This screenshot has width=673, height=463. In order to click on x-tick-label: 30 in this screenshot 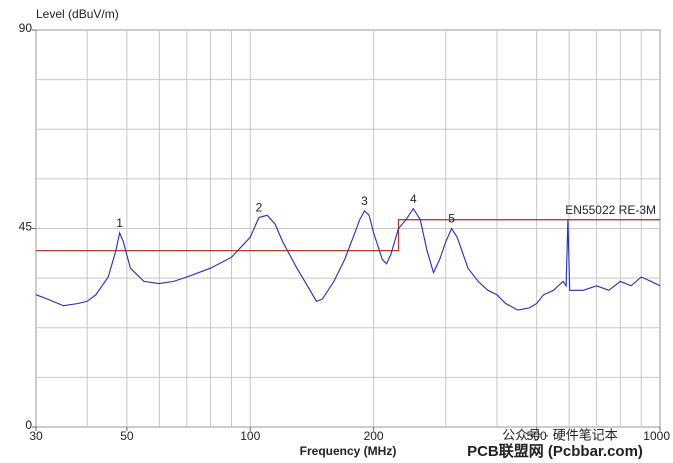, I will do `click(36, 436)`.